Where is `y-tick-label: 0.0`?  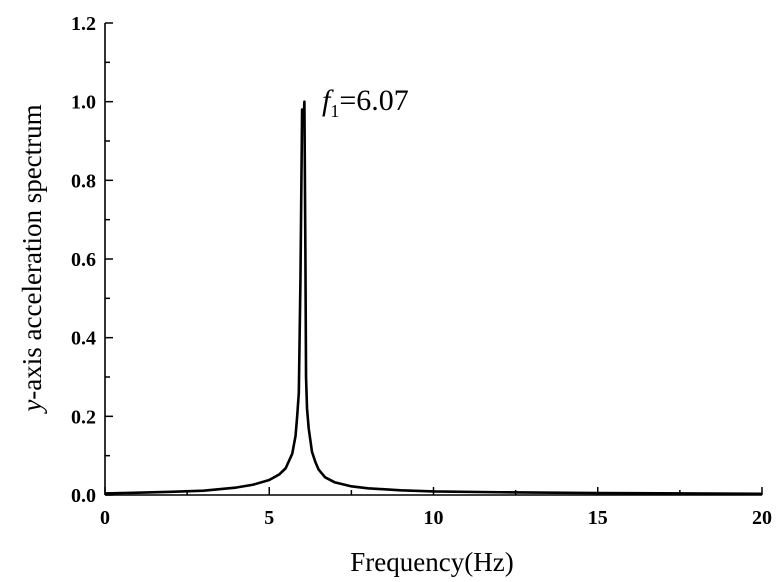 y-tick-label: 0.0 is located at coordinates (83, 496).